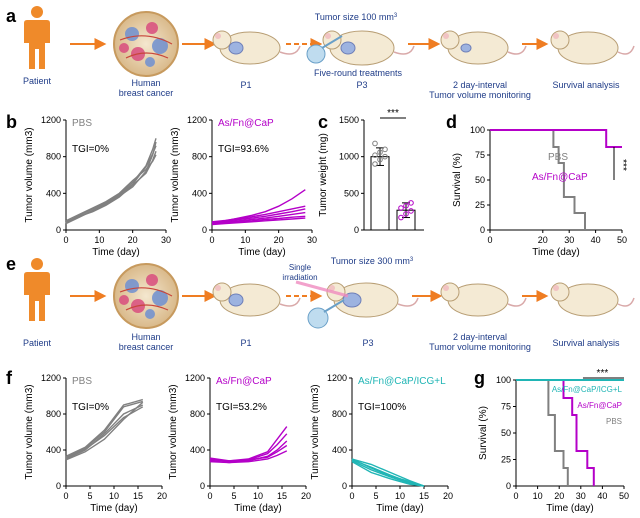  Describe the element at coordinates (380, 193) in the screenshot. I see `bar` at that location.